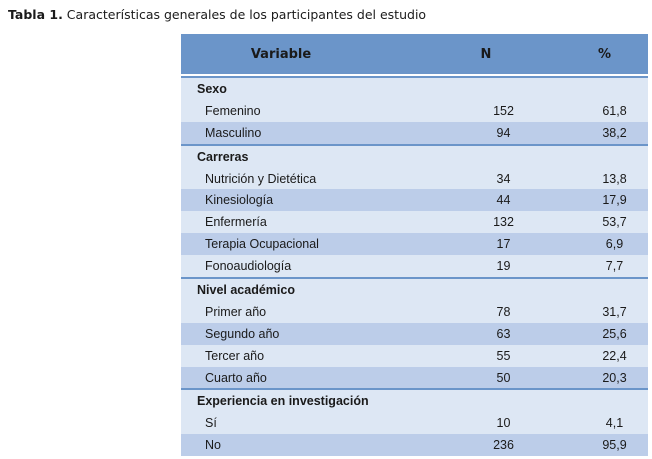 The width and height of the screenshot is (652, 459). What do you see at coordinates (503, 377) in the screenshot?
I see `row-n: 50` at bounding box center [503, 377].